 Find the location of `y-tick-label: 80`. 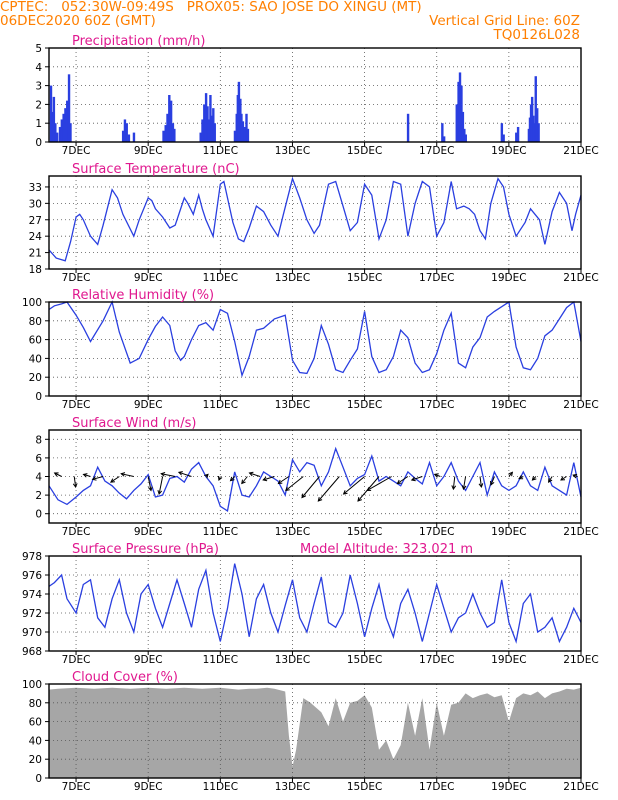

y-tick-label: 80 is located at coordinates (35, 704).